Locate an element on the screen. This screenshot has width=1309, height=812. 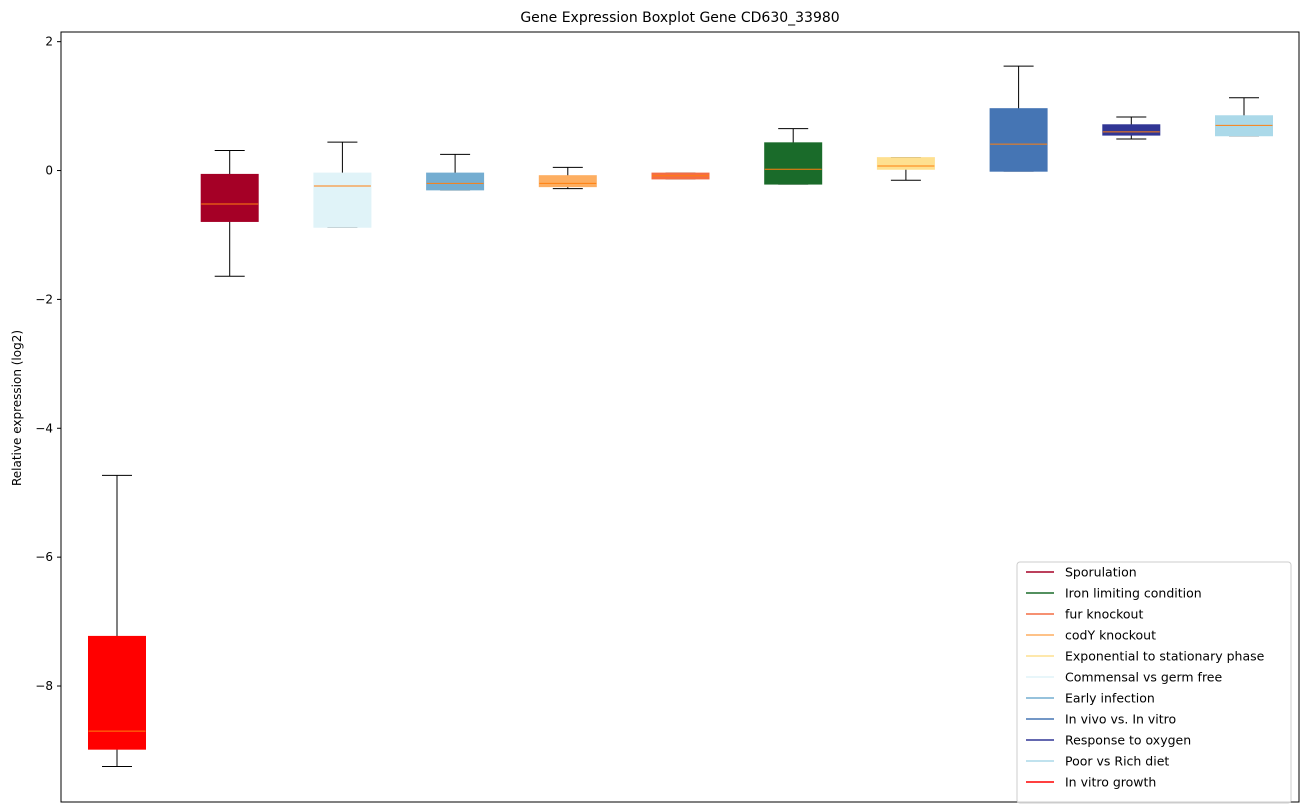
y-axis: 2 0 −2 −4 −6 −8 is located at coordinates (48, 364).